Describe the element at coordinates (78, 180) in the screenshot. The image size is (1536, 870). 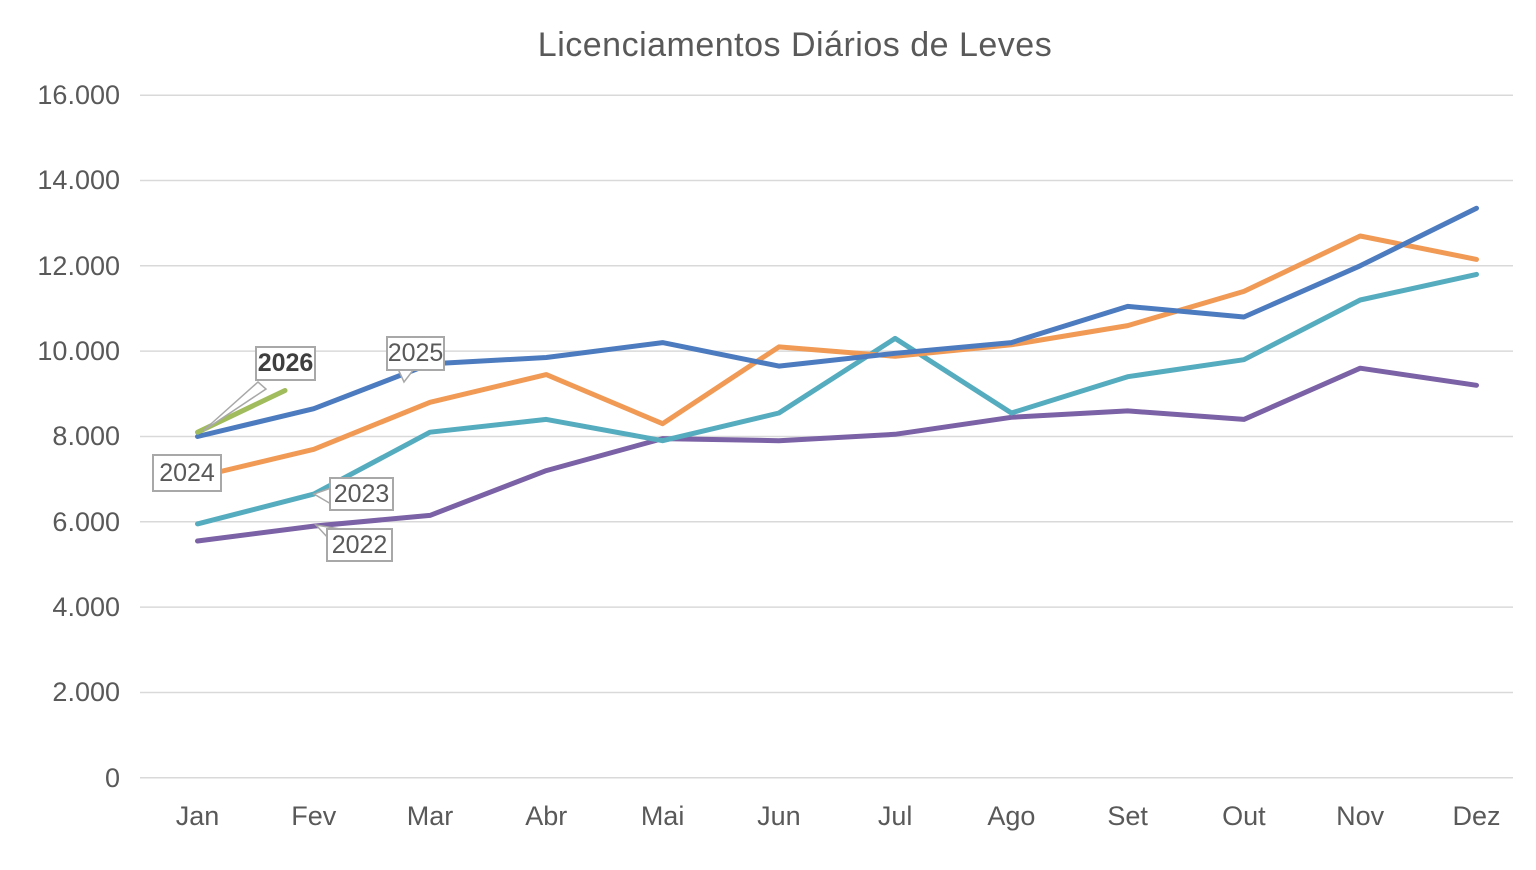
I see `y-tick-label: 14.000` at that location.